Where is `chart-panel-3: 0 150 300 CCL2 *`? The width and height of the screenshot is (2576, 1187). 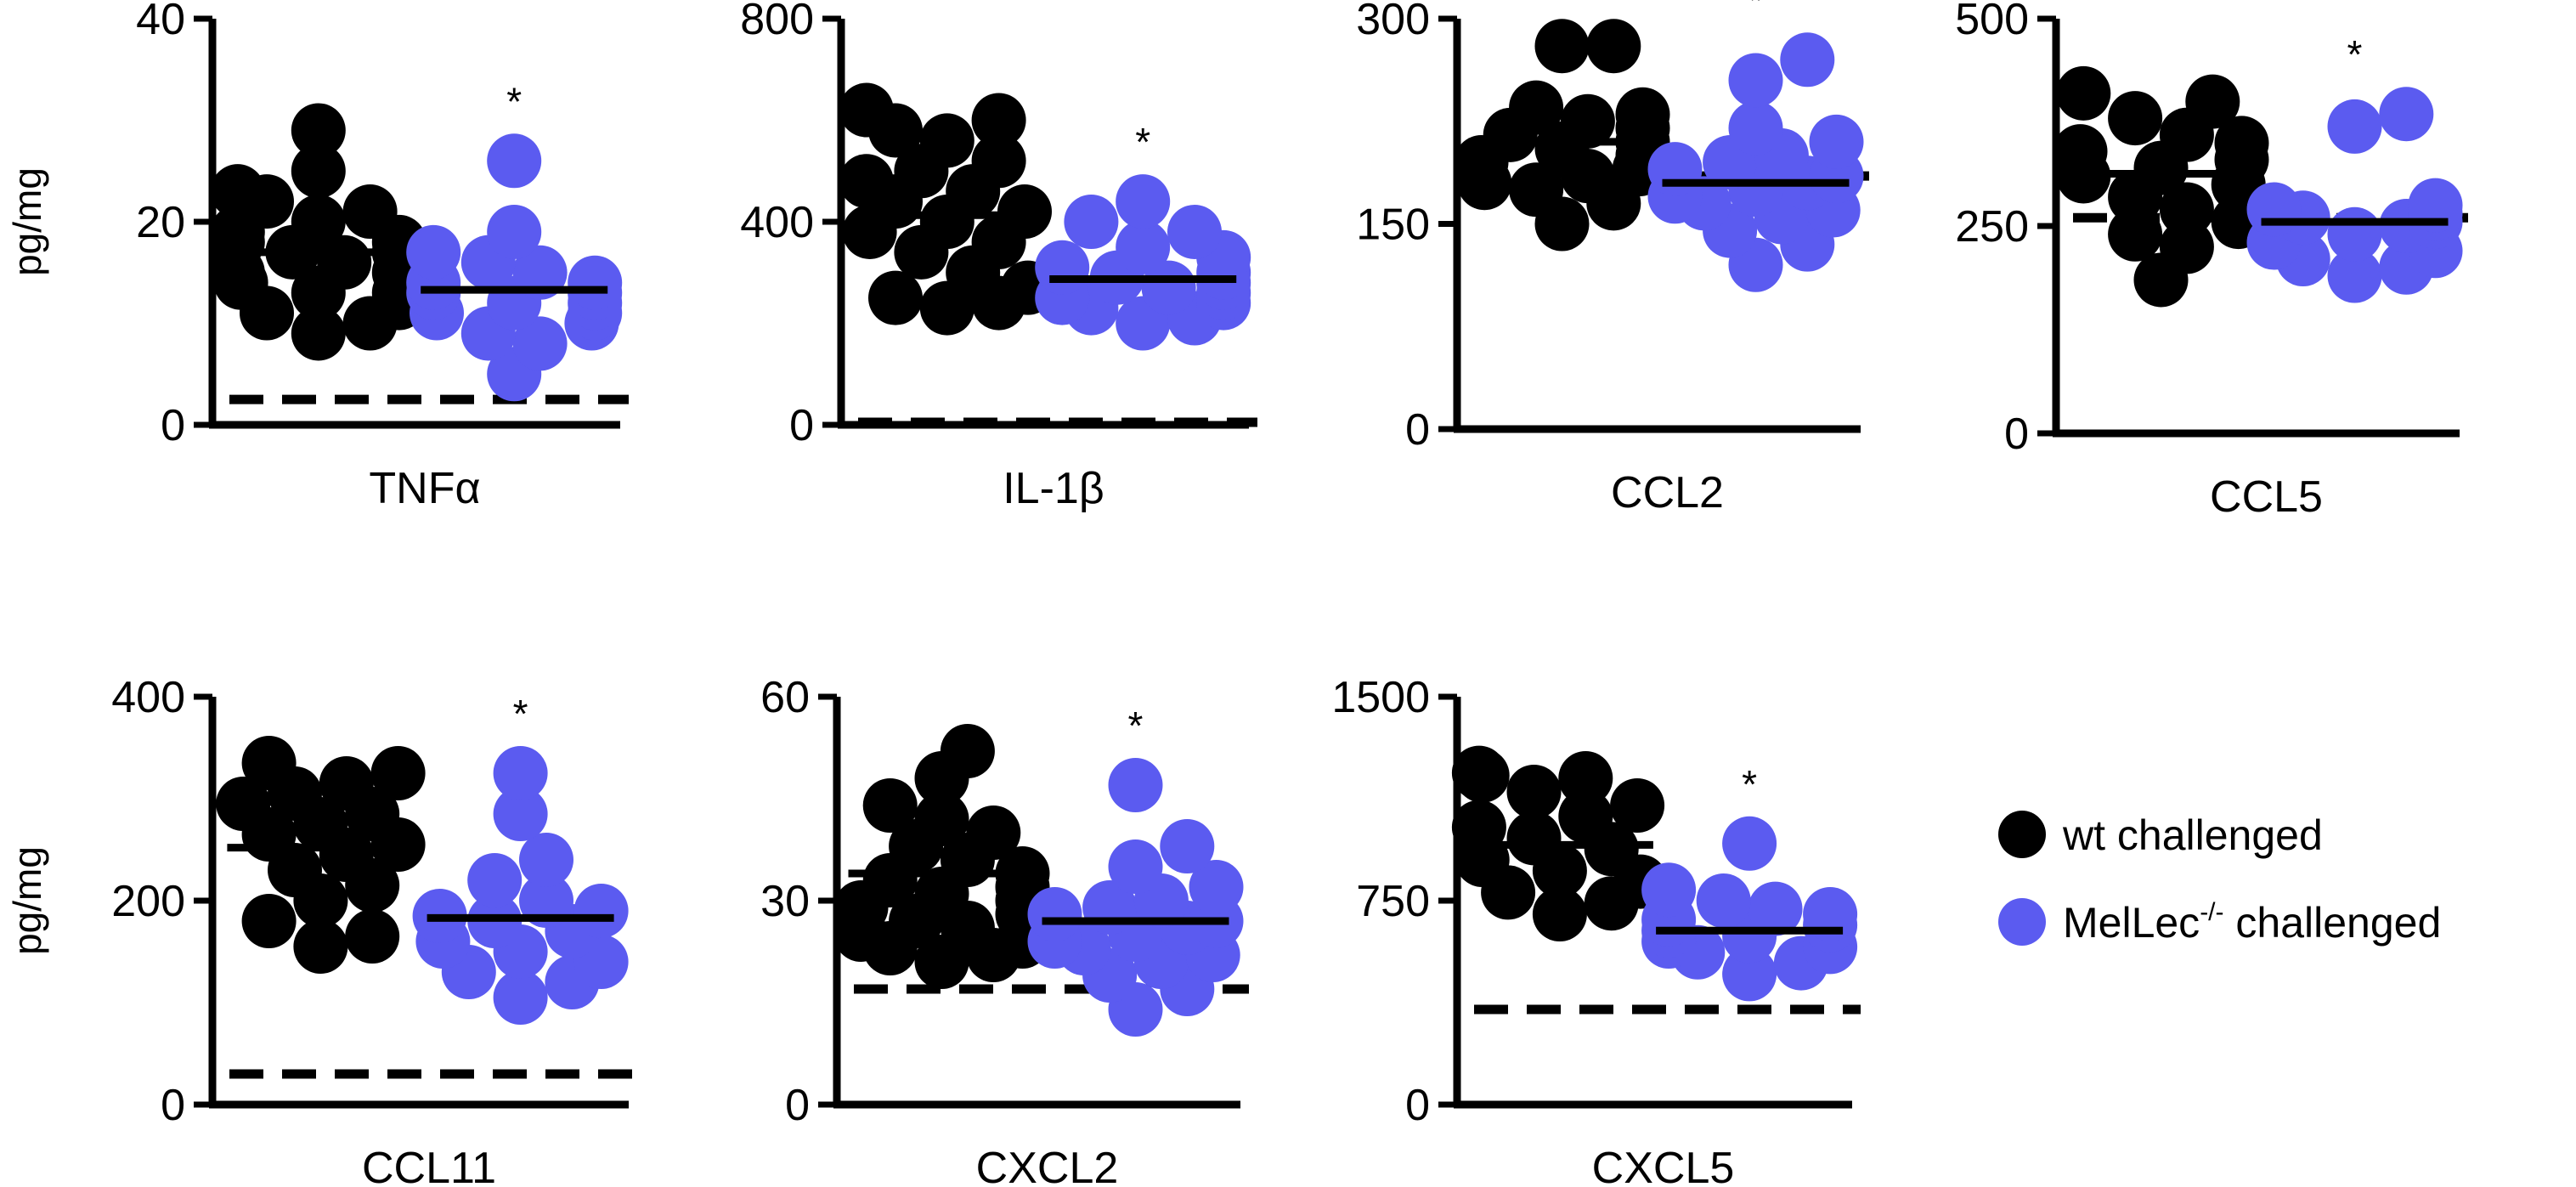
chart-panel-3: 0 150 300 CCL2 * is located at coordinates (1612, 258).